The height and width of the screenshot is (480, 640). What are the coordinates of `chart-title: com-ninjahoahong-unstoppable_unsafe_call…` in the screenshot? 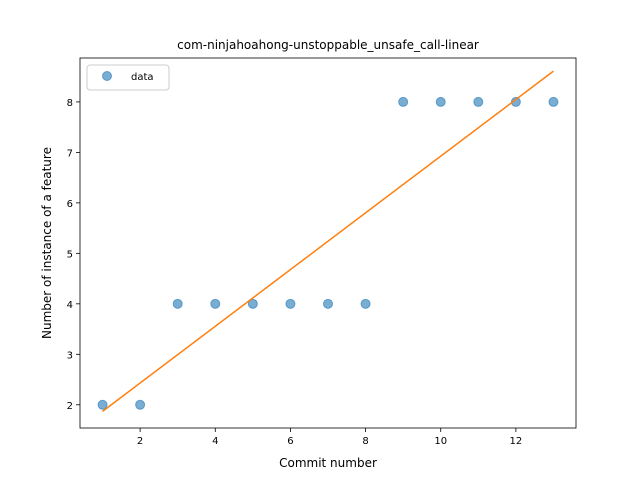 It's located at (328, 45).